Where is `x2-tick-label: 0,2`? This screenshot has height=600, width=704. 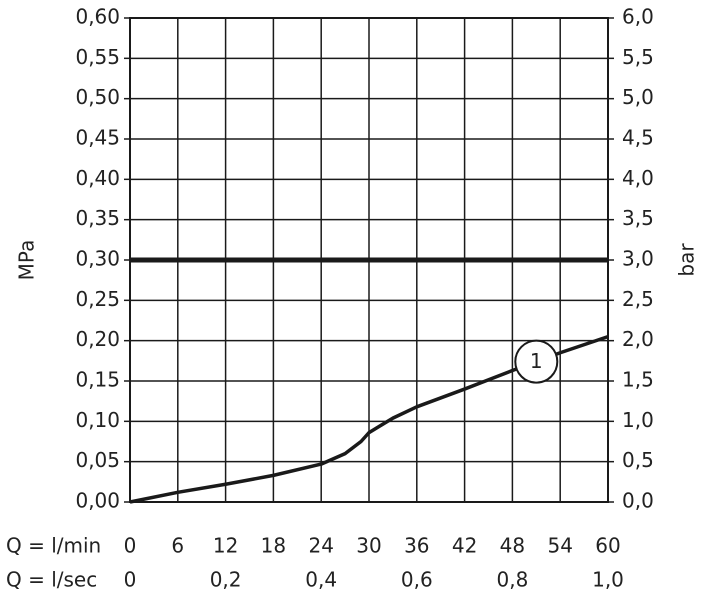
x2-tick-label: 0,2 is located at coordinates (226, 580).